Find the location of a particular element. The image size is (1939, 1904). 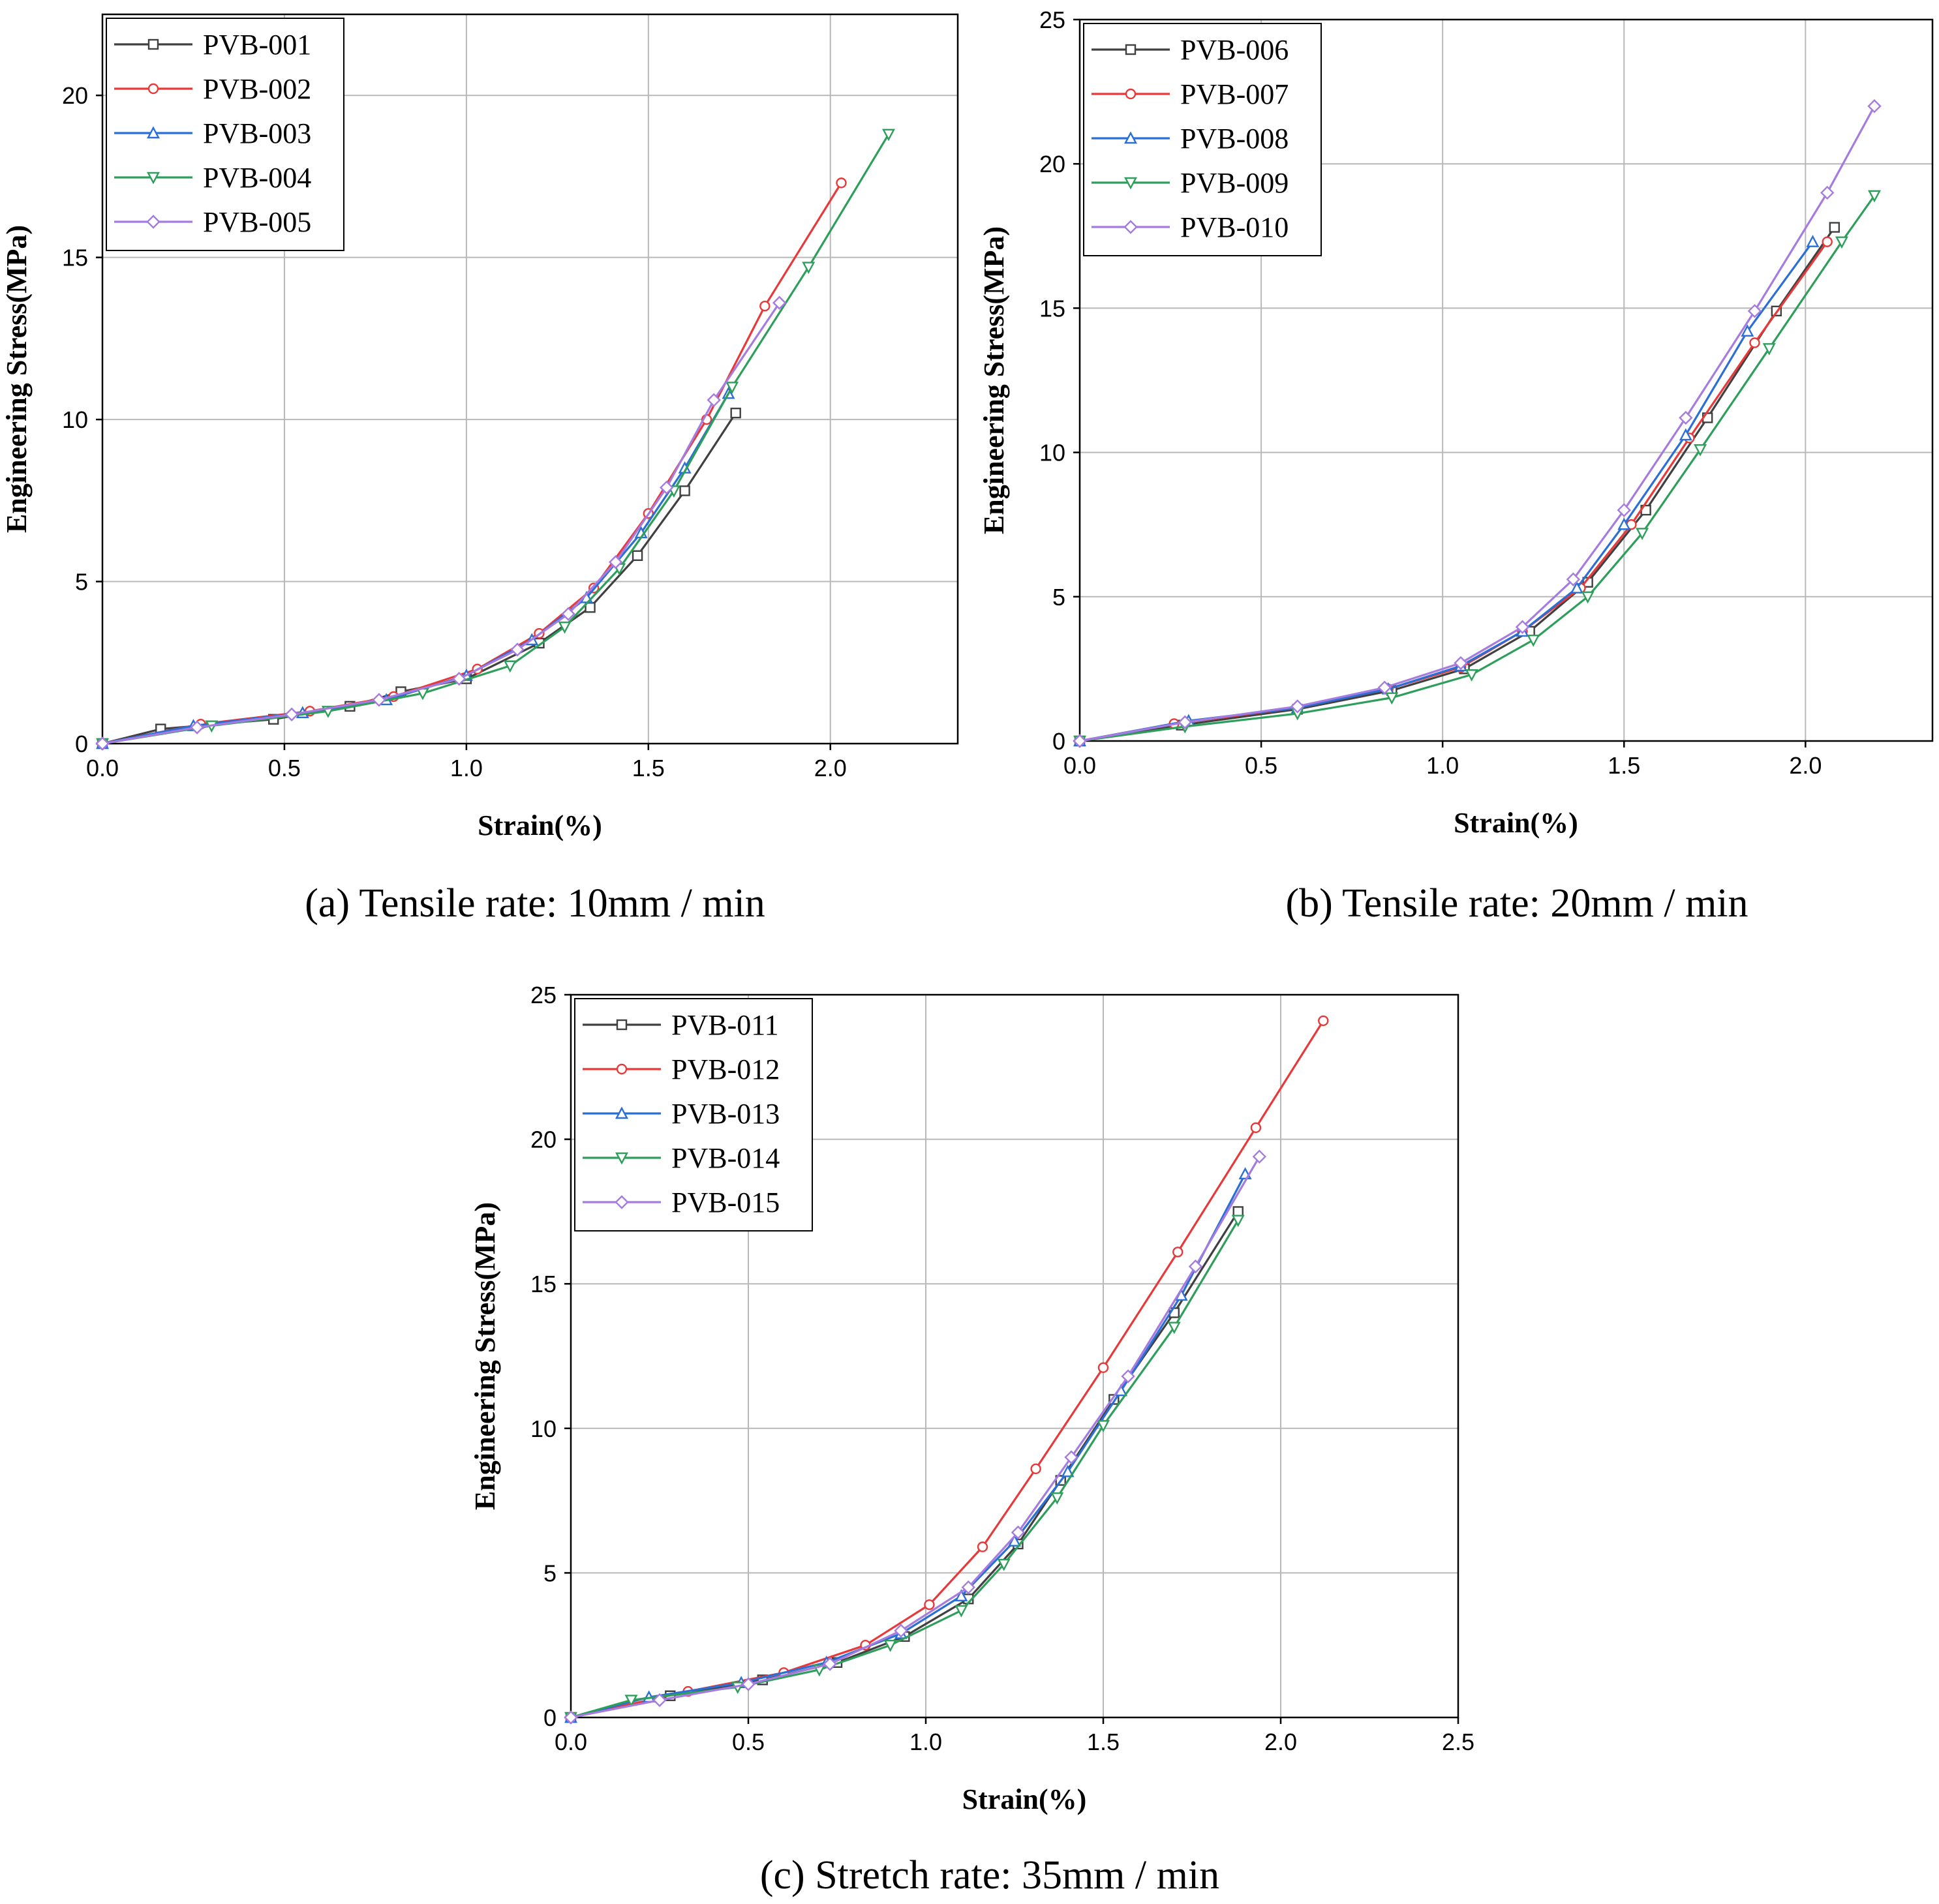

legend-label: PVB-014 is located at coordinates (725, 1158).